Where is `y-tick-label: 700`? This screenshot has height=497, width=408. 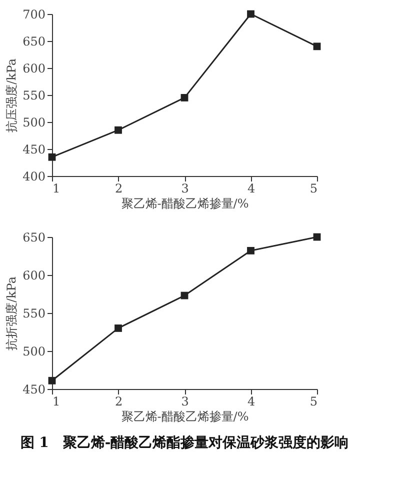
y-tick-label: 700 is located at coordinates (34, 15).